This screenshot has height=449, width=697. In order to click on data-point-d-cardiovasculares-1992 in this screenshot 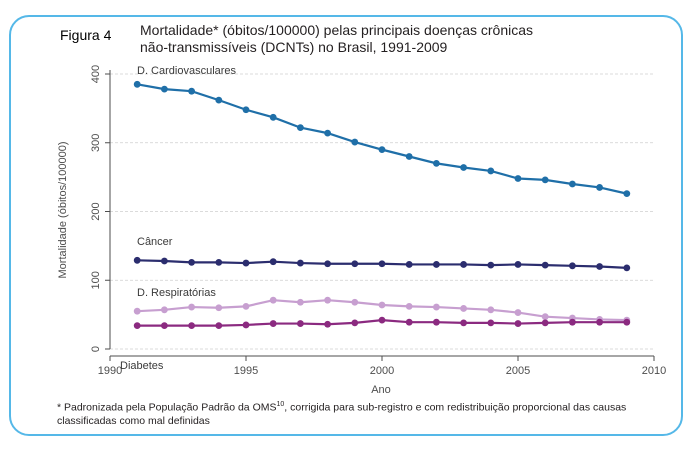, I will do `click(164, 89)`.